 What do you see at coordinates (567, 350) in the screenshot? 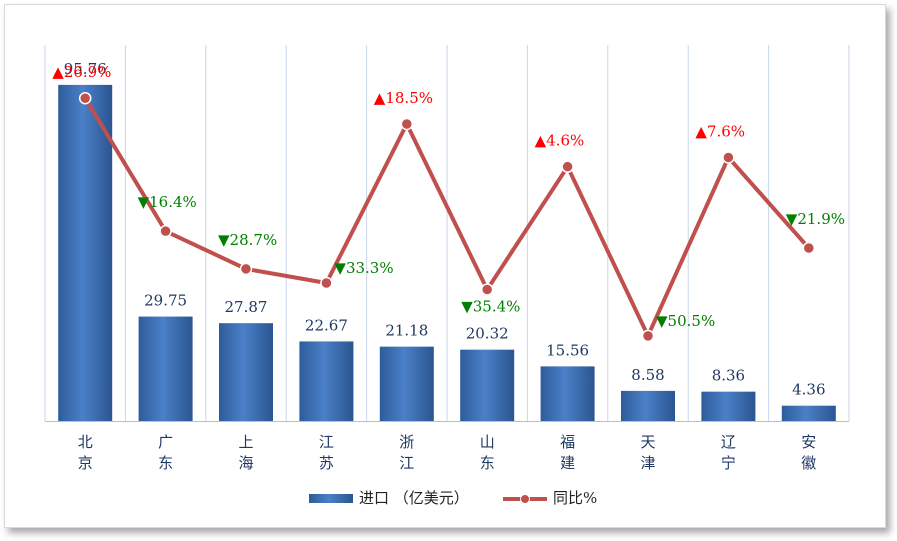
I see `bar-value-label-6: 15.56` at bounding box center [567, 350].